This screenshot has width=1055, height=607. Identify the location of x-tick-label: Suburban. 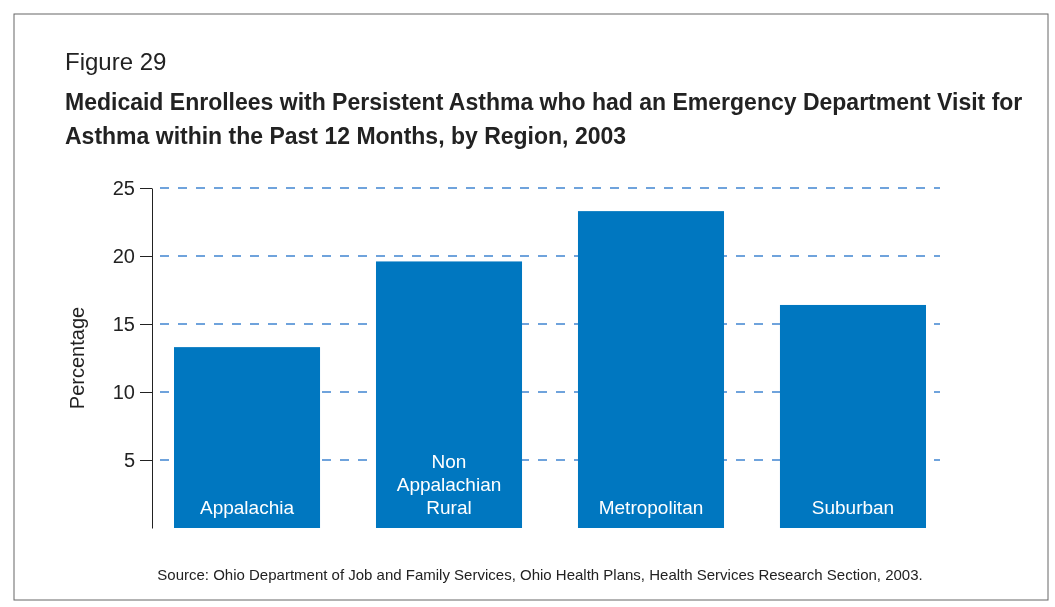
(853, 507).